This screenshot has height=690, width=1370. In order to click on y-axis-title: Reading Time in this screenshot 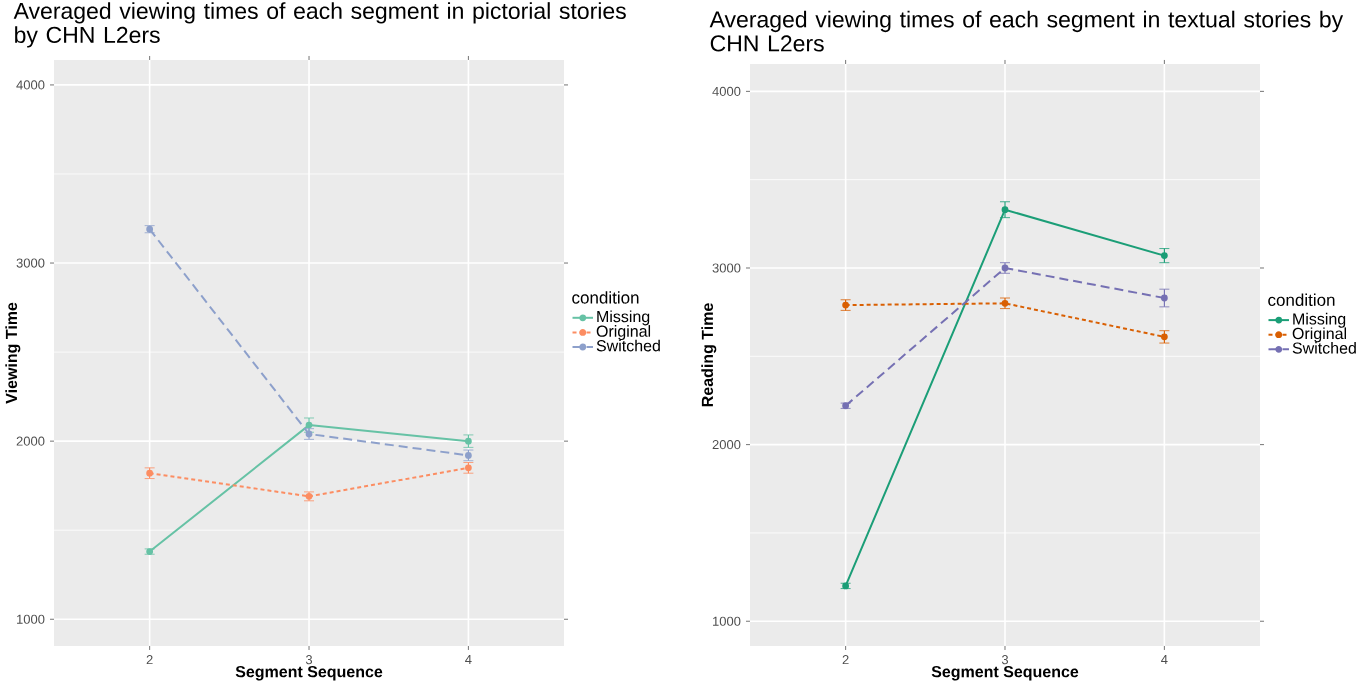, I will do `click(709, 355)`.